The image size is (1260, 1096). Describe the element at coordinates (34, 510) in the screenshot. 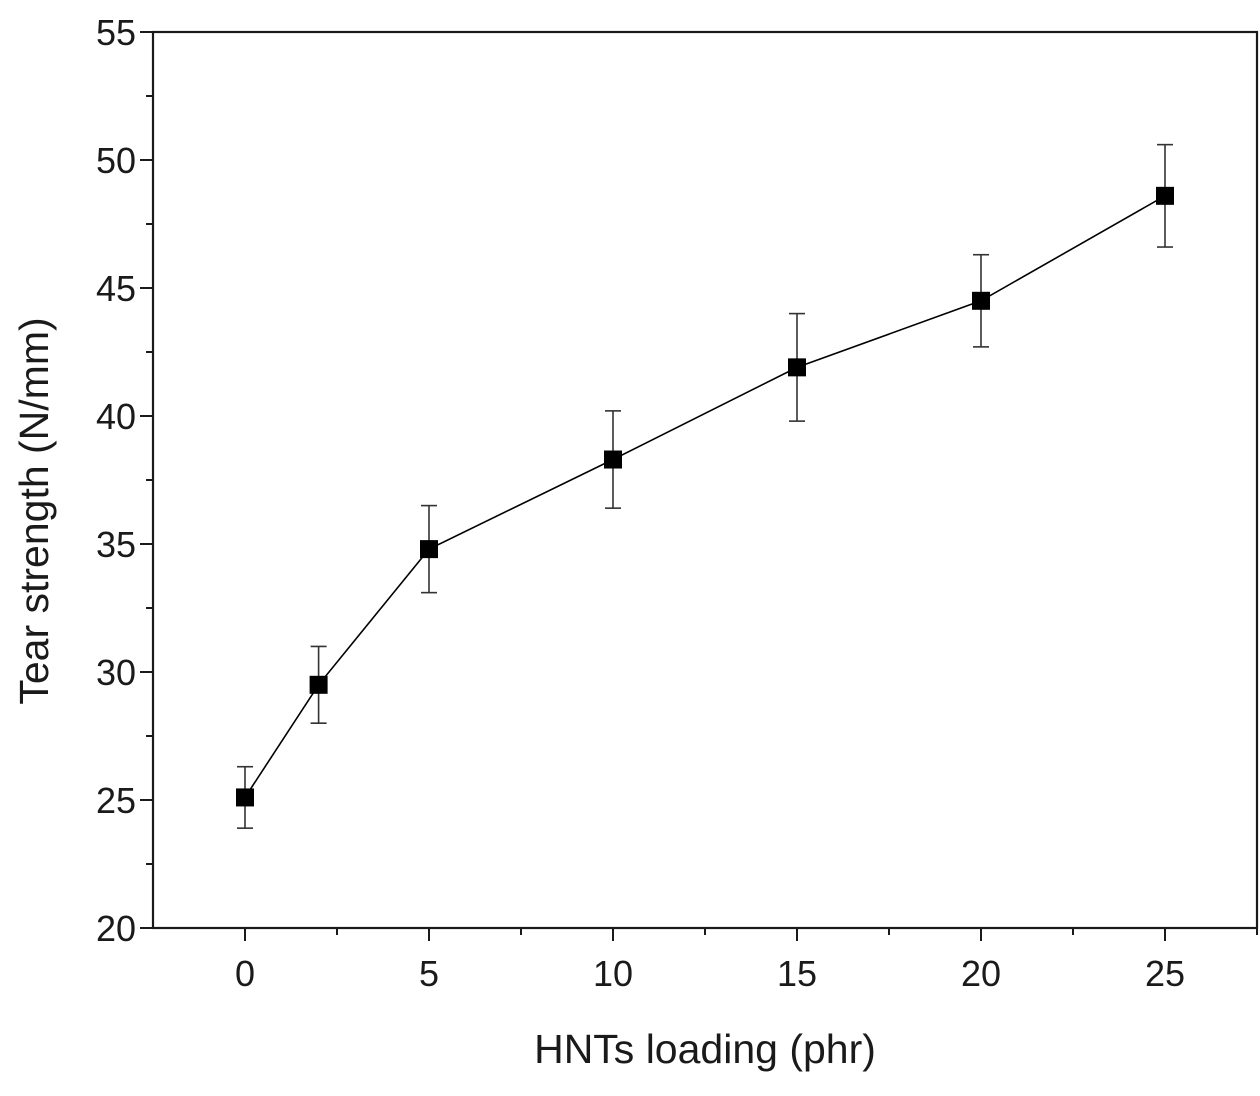

I see `y-axis-title: Tear strength (N/mm)` at that location.